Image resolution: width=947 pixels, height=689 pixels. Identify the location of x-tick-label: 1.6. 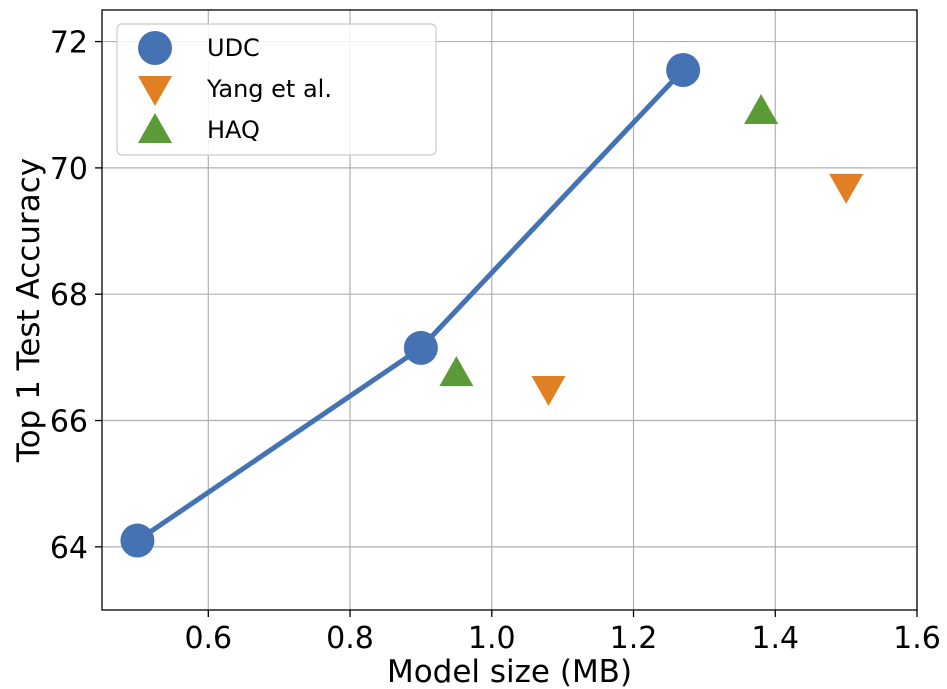
(917, 638).